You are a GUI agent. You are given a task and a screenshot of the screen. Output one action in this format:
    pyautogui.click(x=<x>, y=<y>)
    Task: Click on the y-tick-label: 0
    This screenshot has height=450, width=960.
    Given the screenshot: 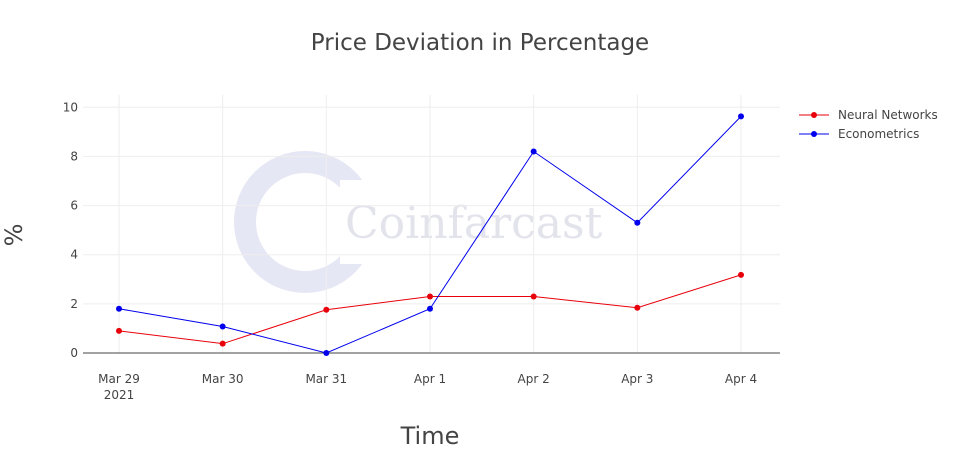 What is the action you would take?
    pyautogui.click(x=74, y=353)
    